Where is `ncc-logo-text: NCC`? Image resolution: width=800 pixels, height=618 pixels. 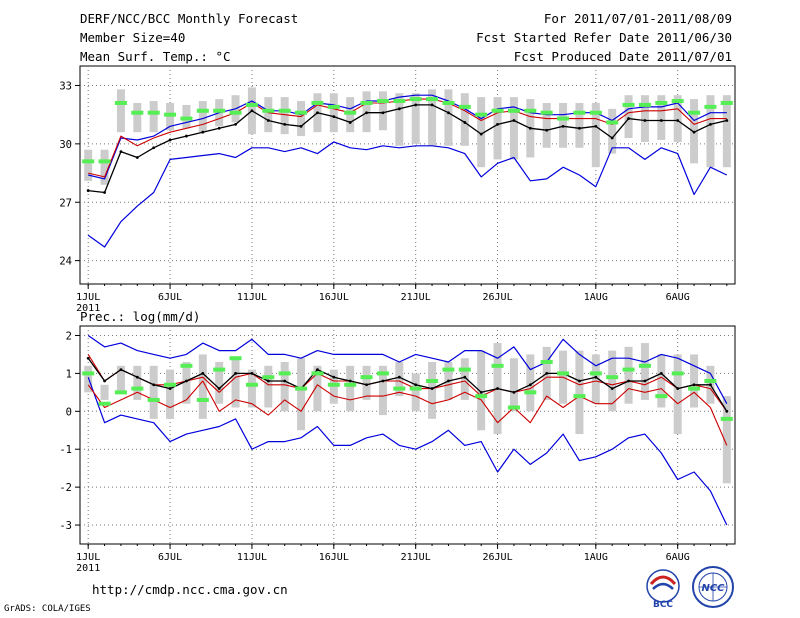
ncc-logo-text: NCC is located at coordinates (713, 588).